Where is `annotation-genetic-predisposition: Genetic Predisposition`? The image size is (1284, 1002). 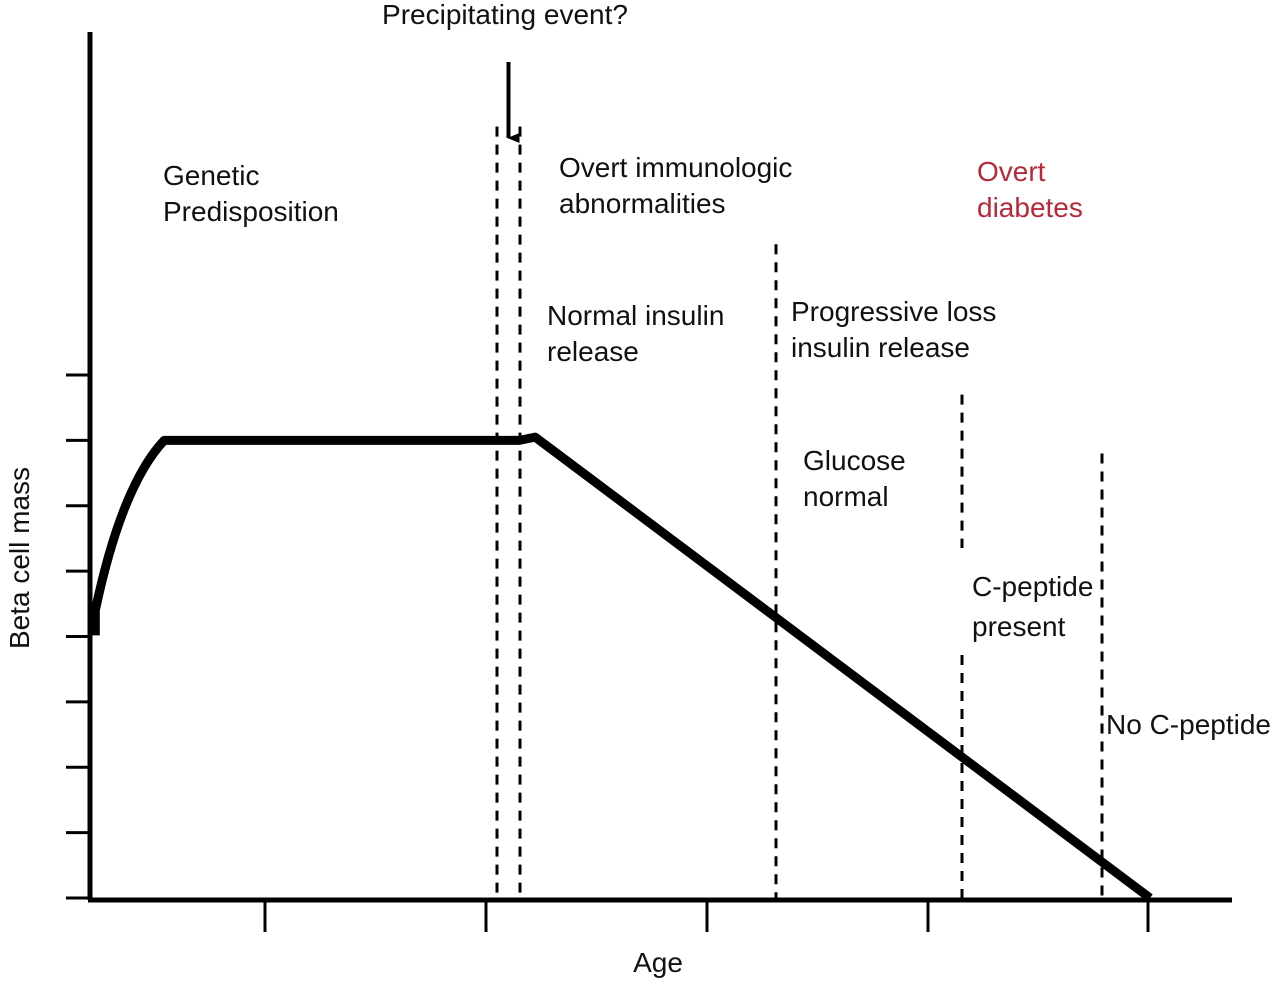
annotation-genetic-predisposition: Genetic Predisposition is located at coordinates (251, 193).